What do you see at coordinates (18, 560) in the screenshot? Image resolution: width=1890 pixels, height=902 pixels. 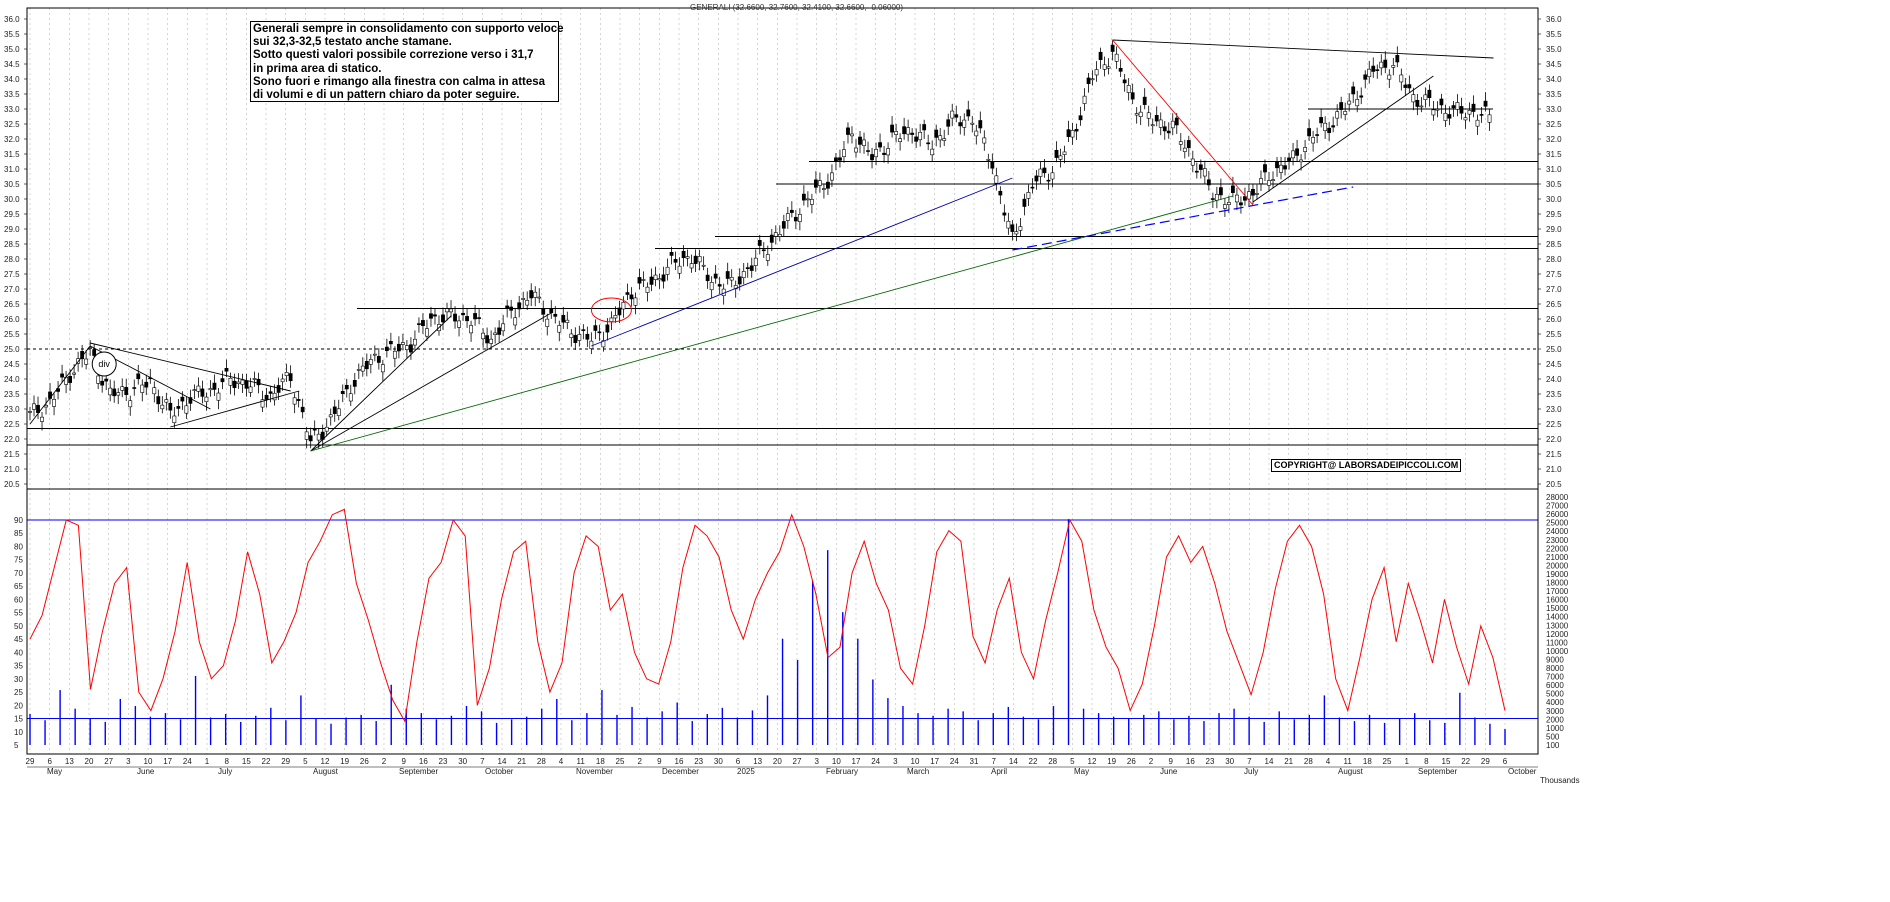 I see `osc-tick-left: 75` at bounding box center [18, 560].